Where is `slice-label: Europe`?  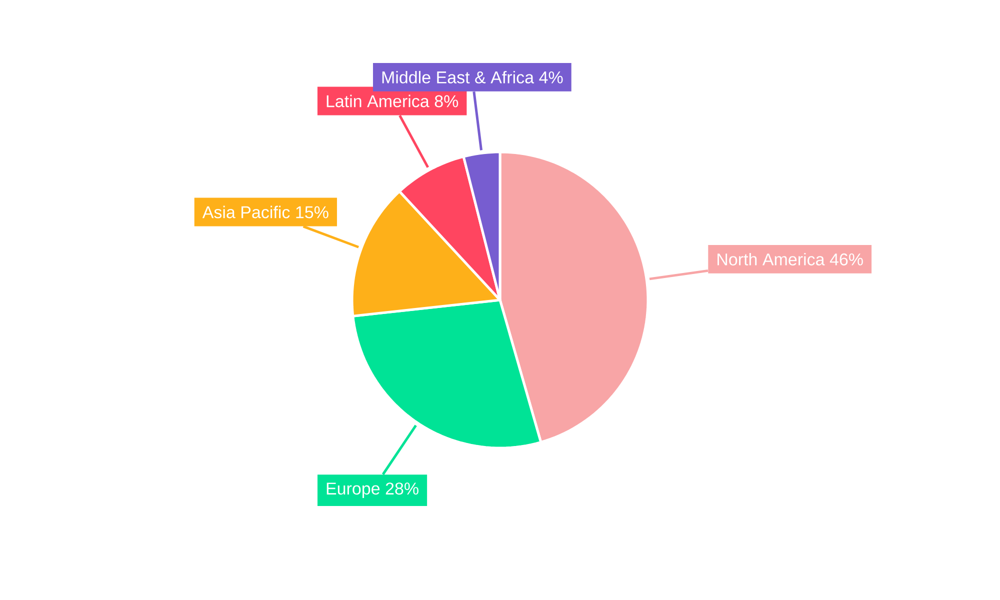
slice-label: Europe is located at coordinates (353, 490).